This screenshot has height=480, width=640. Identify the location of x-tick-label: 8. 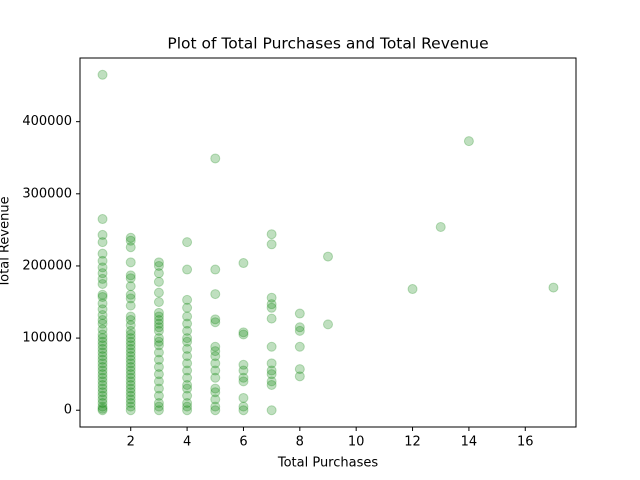
(300, 442).